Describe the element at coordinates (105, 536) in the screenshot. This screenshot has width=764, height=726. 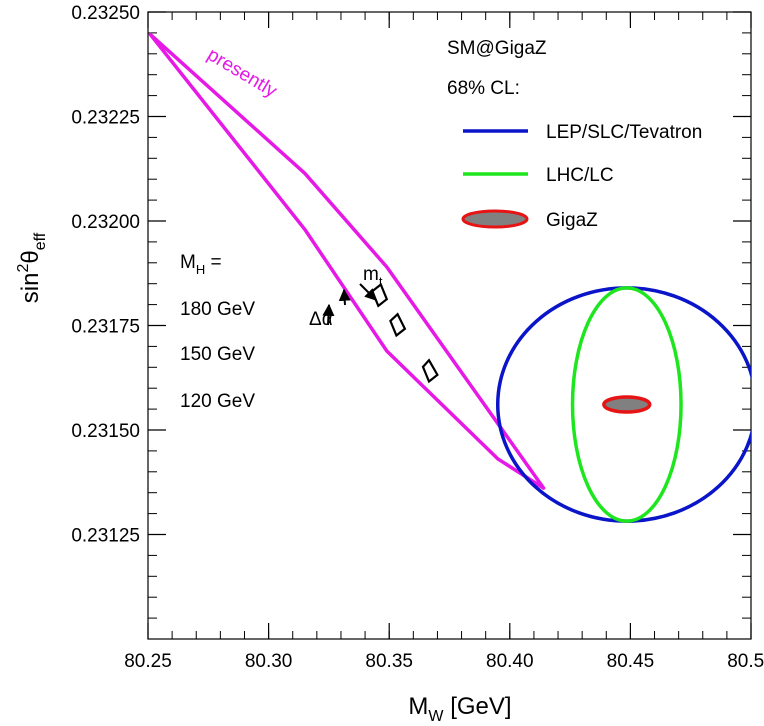
I see `y-tick-label: 0.23125` at that location.